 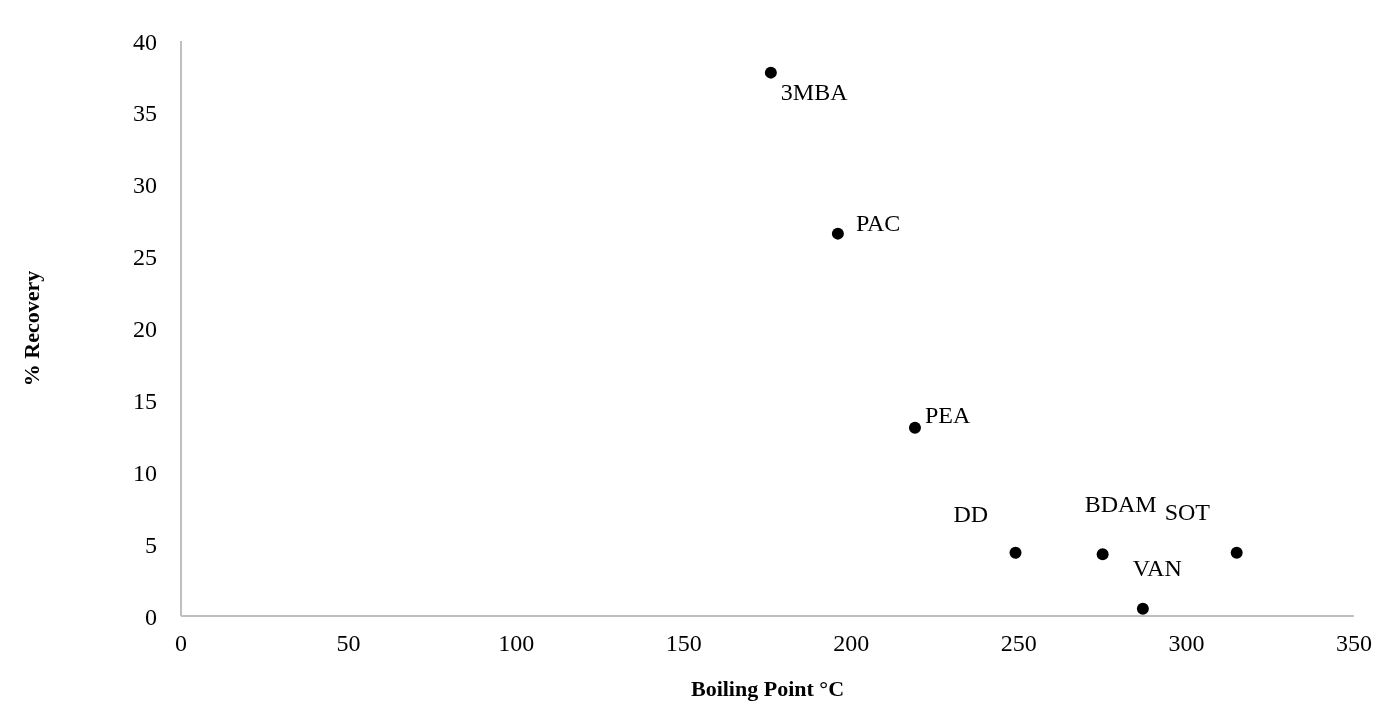 What do you see at coordinates (971, 514) in the screenshot?
I see `annotation: DD` at bounding box center [971, 514].